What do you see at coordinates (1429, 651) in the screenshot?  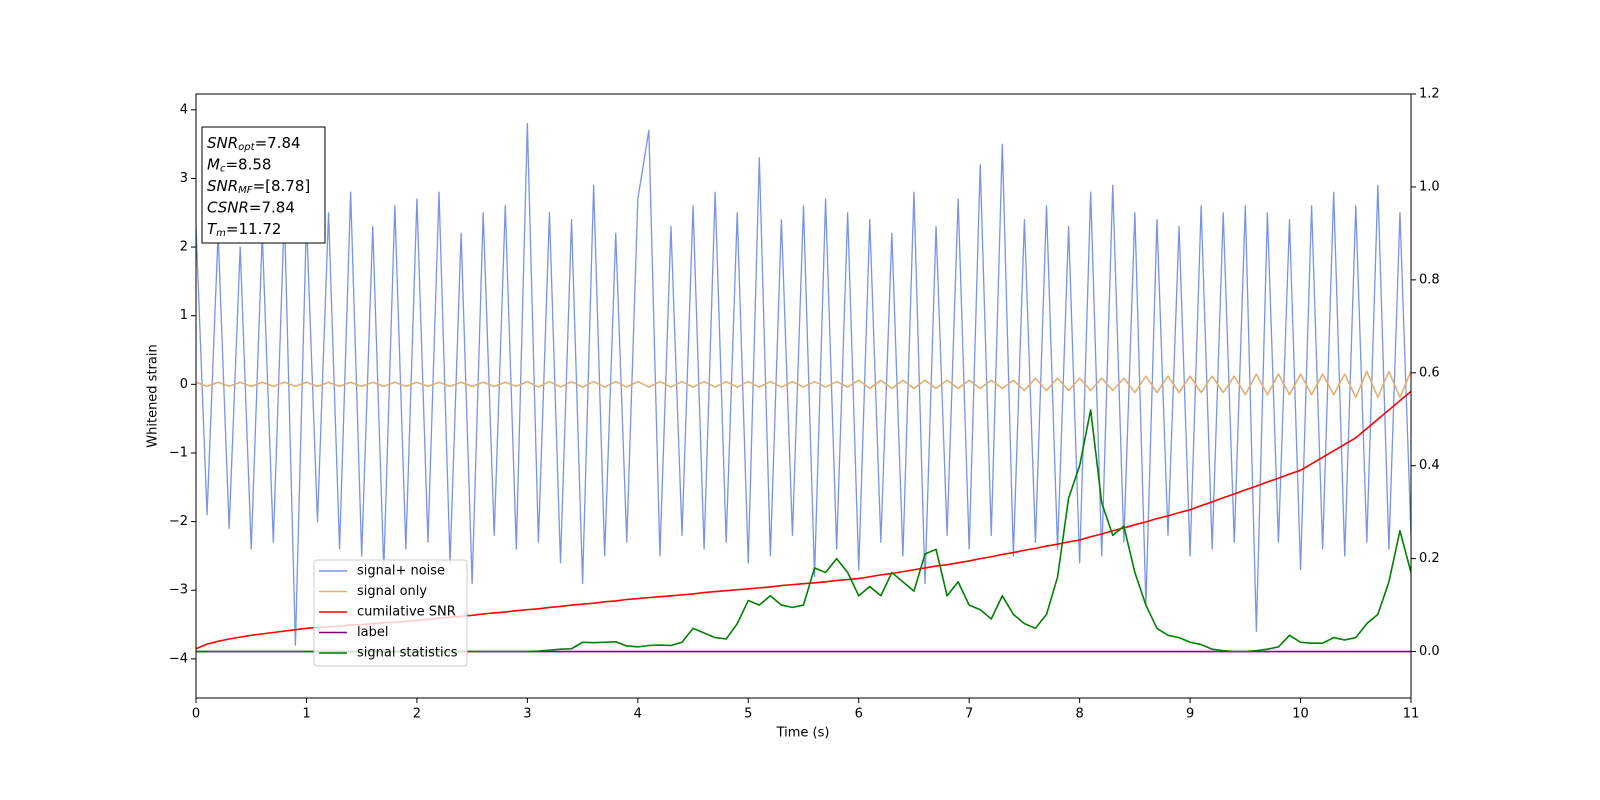 I see `y2-tick-label: 0.0` at bounding box center [1429, 651].